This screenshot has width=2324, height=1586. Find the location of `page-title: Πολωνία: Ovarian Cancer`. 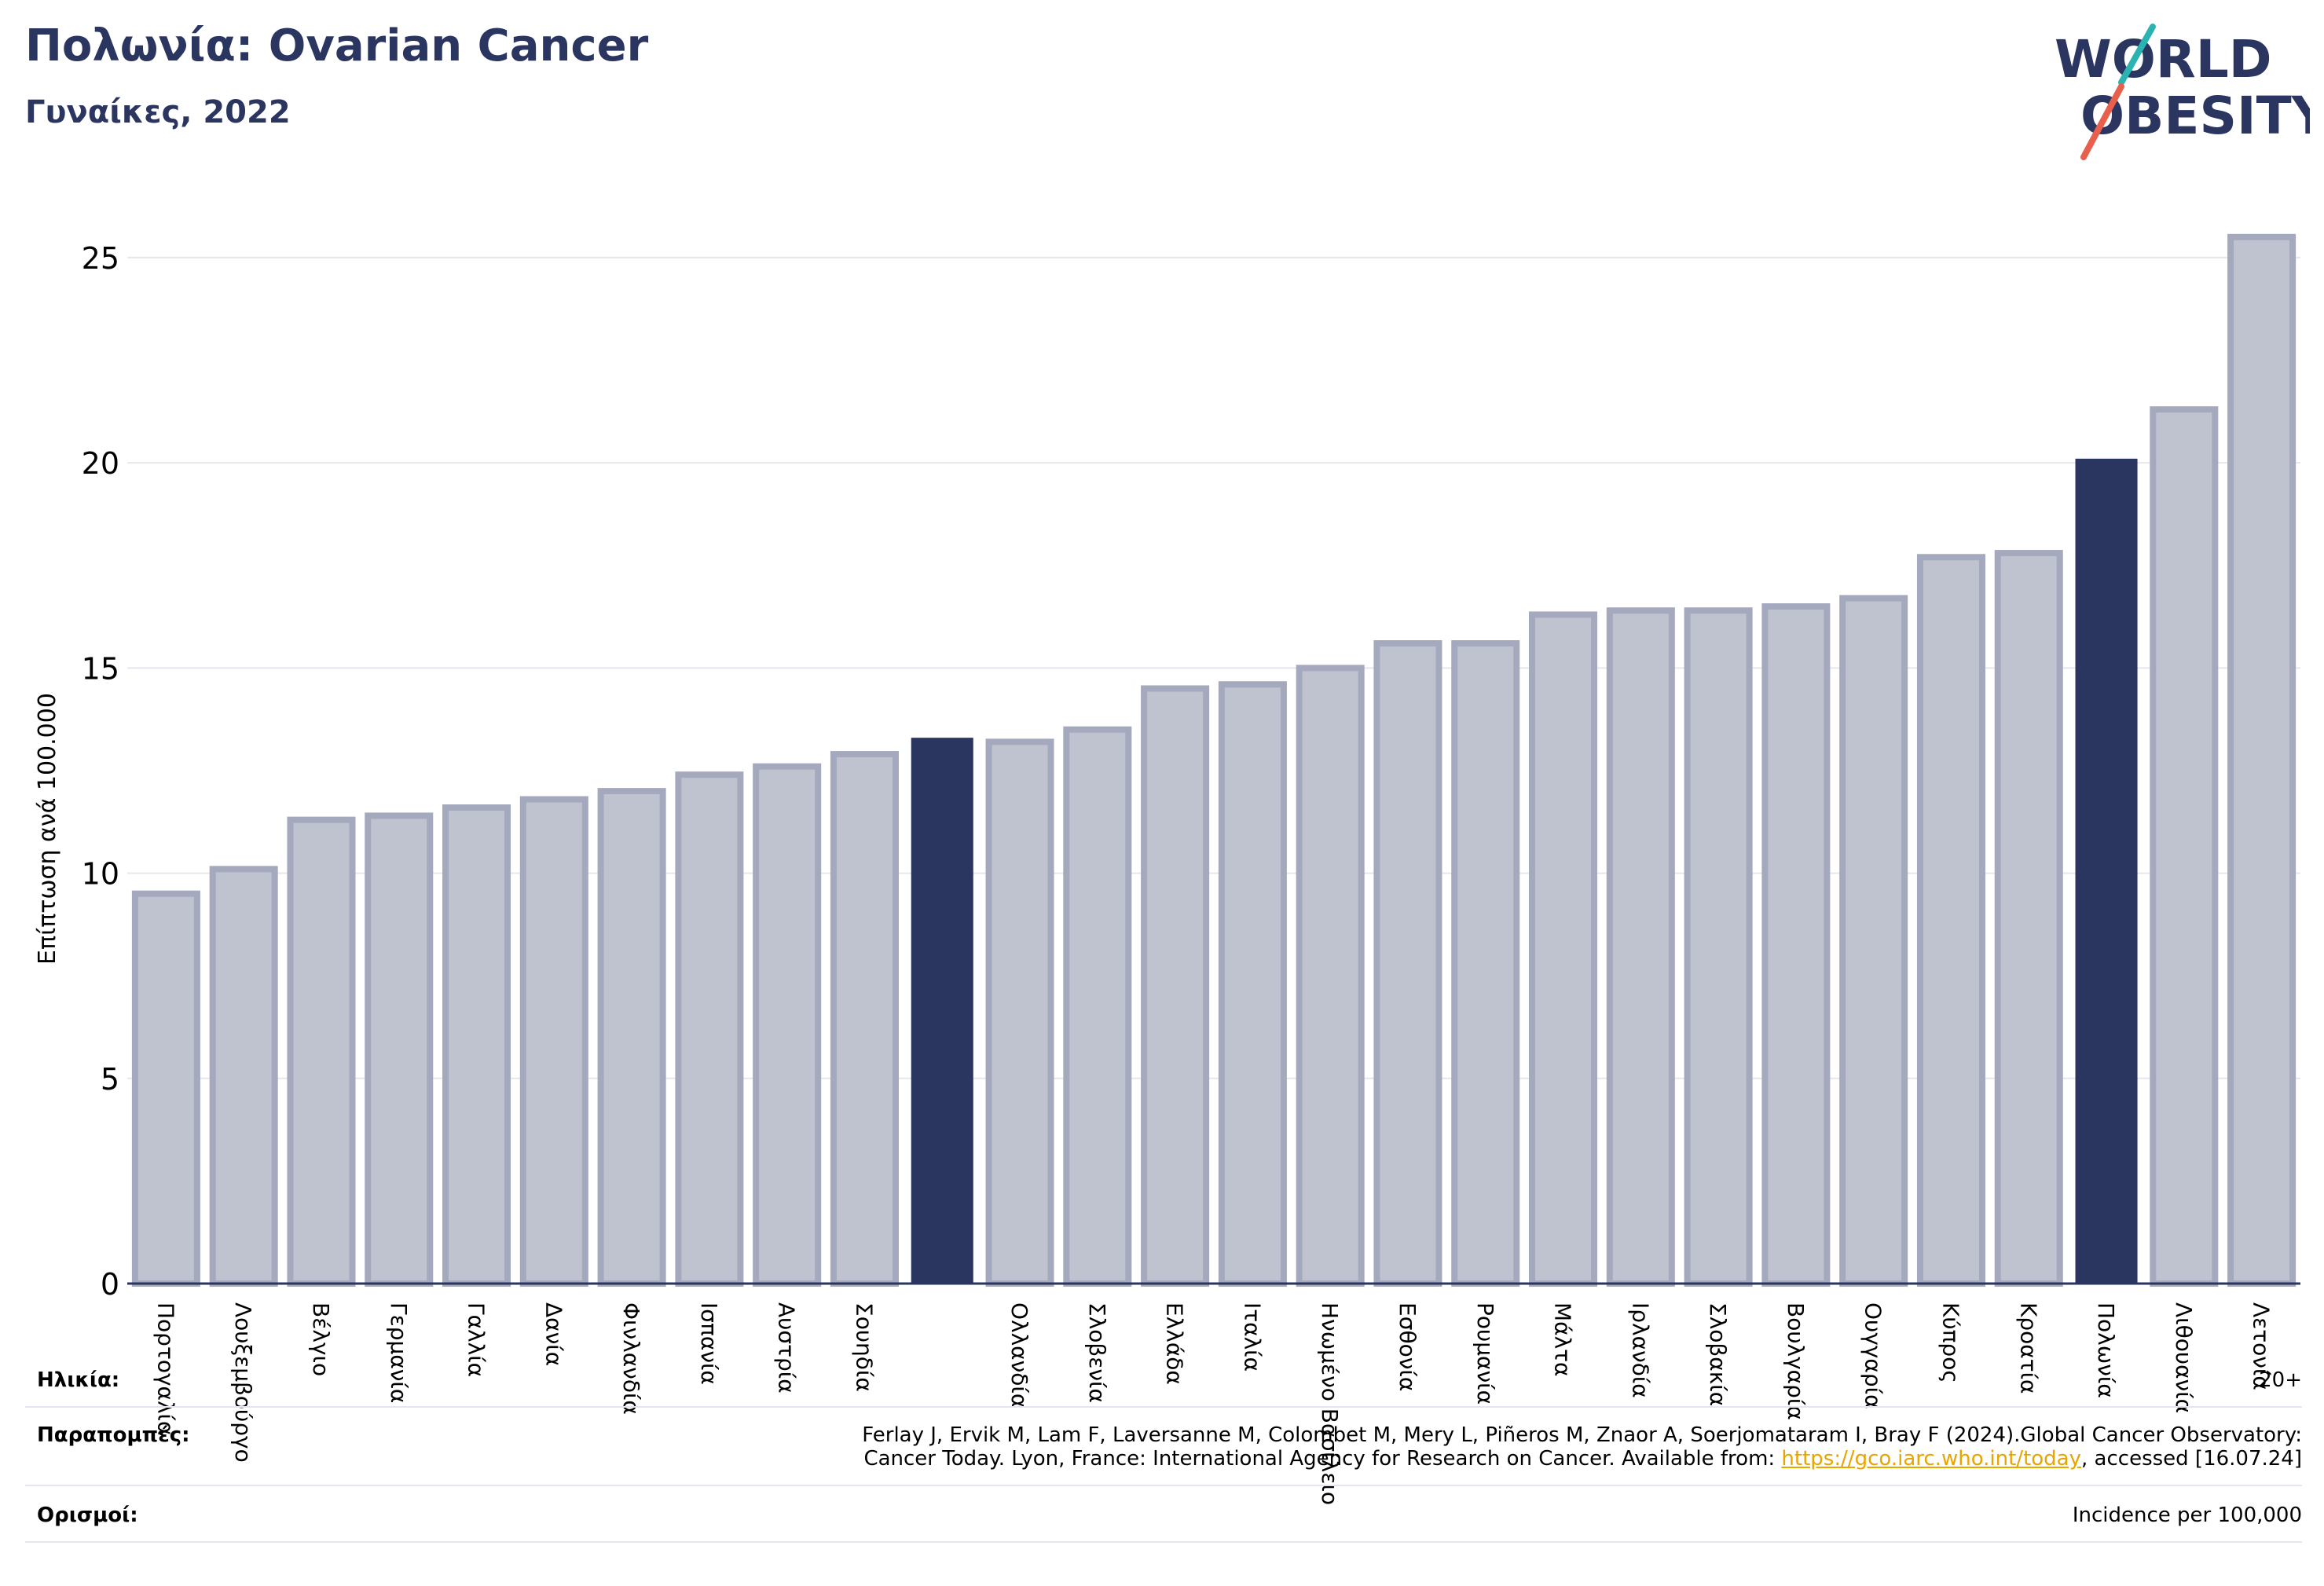

page-title: Πολωνία: Ovarian Cancer is located at coordinates (337, 45).